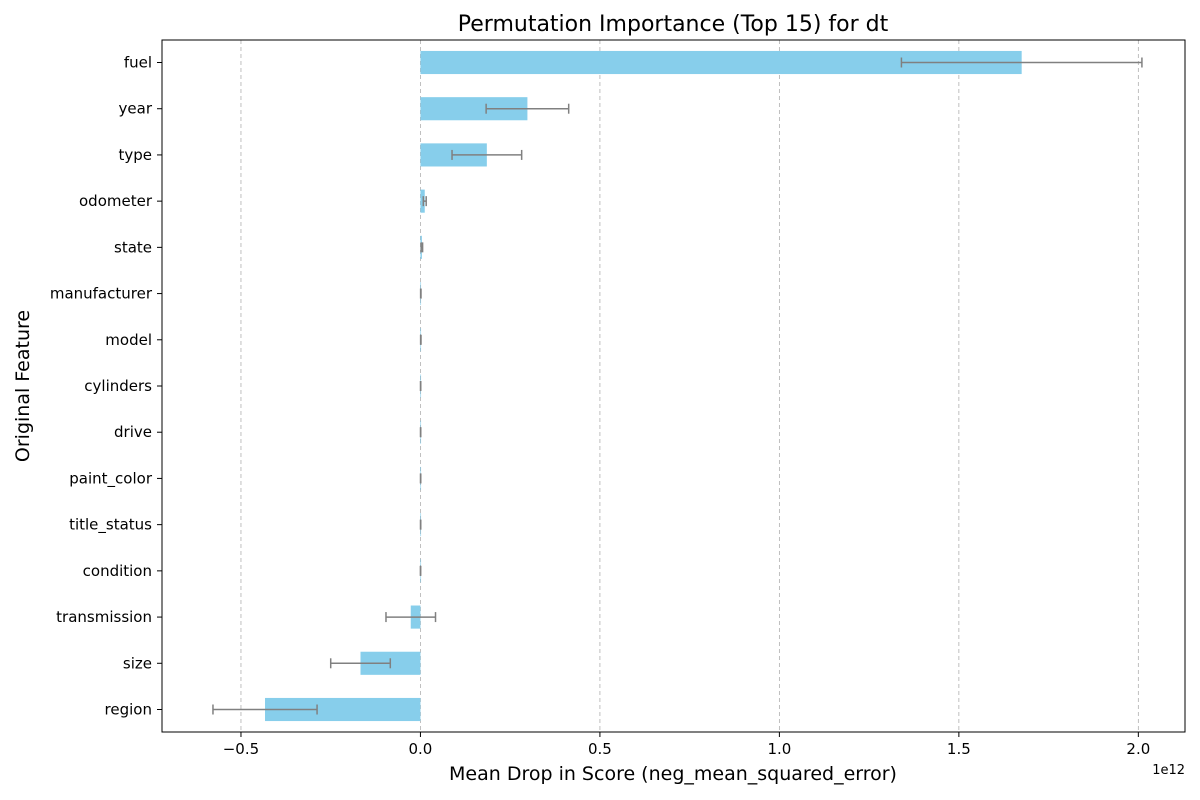  Describe the element at coordinates (1168, 770) in the screenshot. I see `x-axis-offset-label: 1e12` at that location.